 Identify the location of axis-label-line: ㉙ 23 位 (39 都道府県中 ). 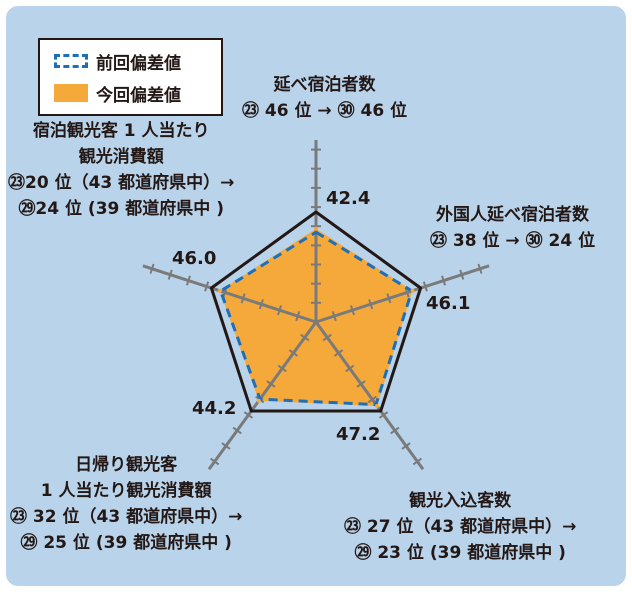
(460, 553).